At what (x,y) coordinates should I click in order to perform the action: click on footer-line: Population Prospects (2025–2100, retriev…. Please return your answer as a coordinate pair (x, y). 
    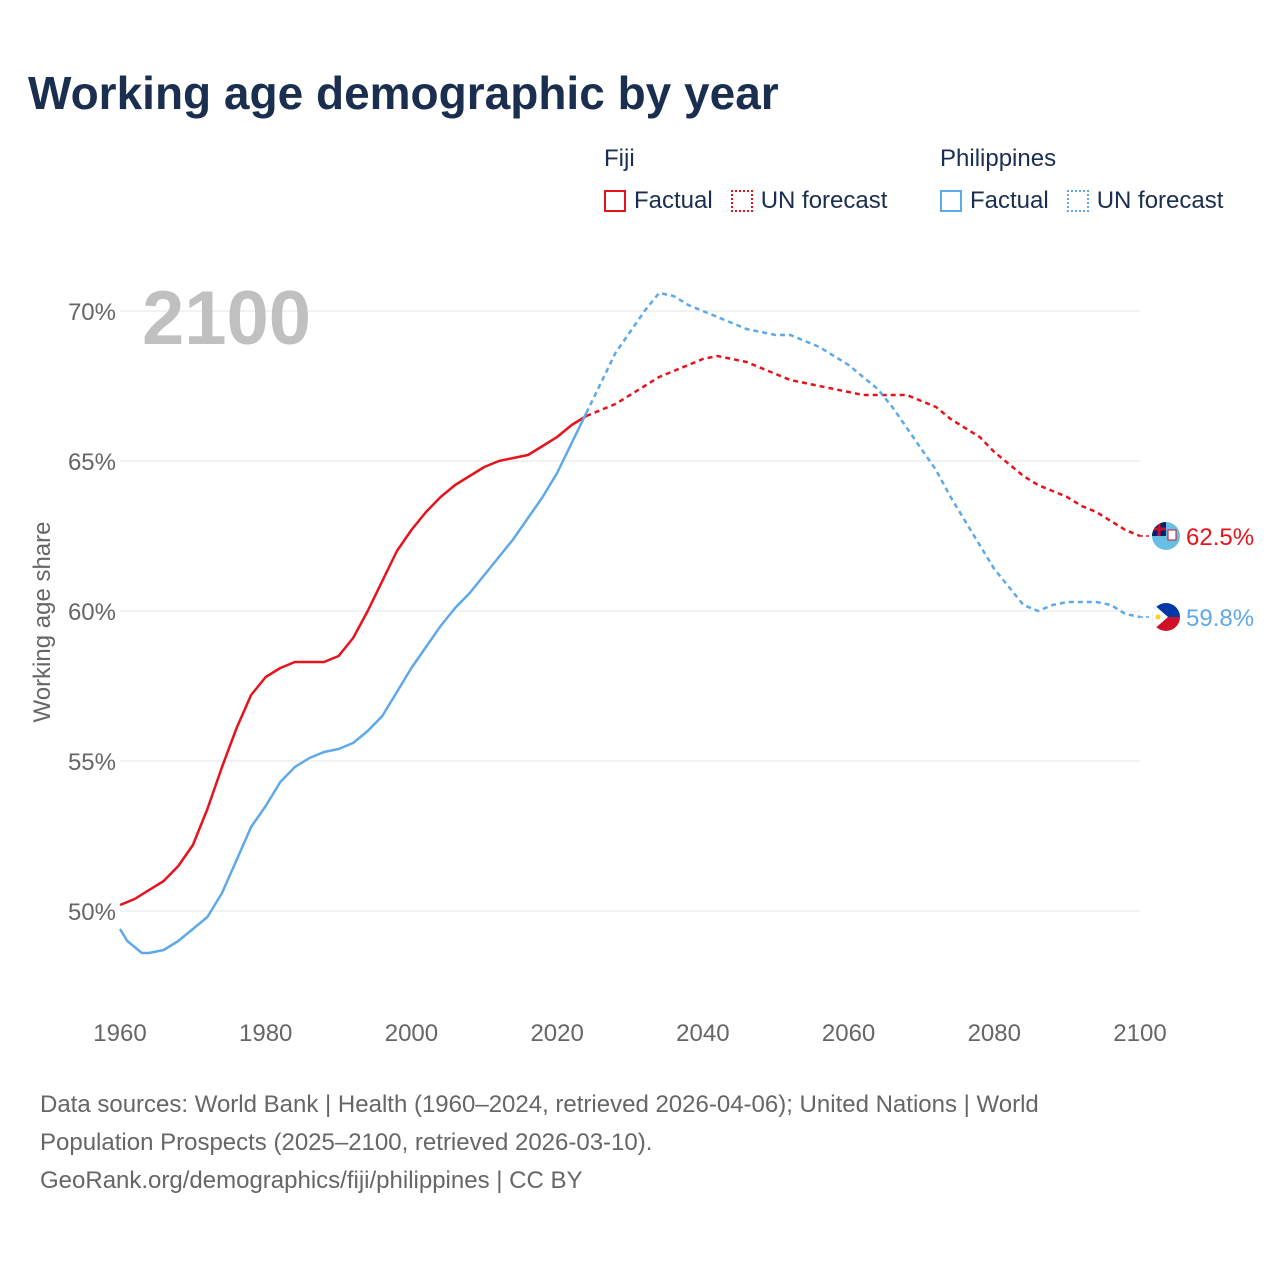
    Looking at the image, I should click on (346, 1142).